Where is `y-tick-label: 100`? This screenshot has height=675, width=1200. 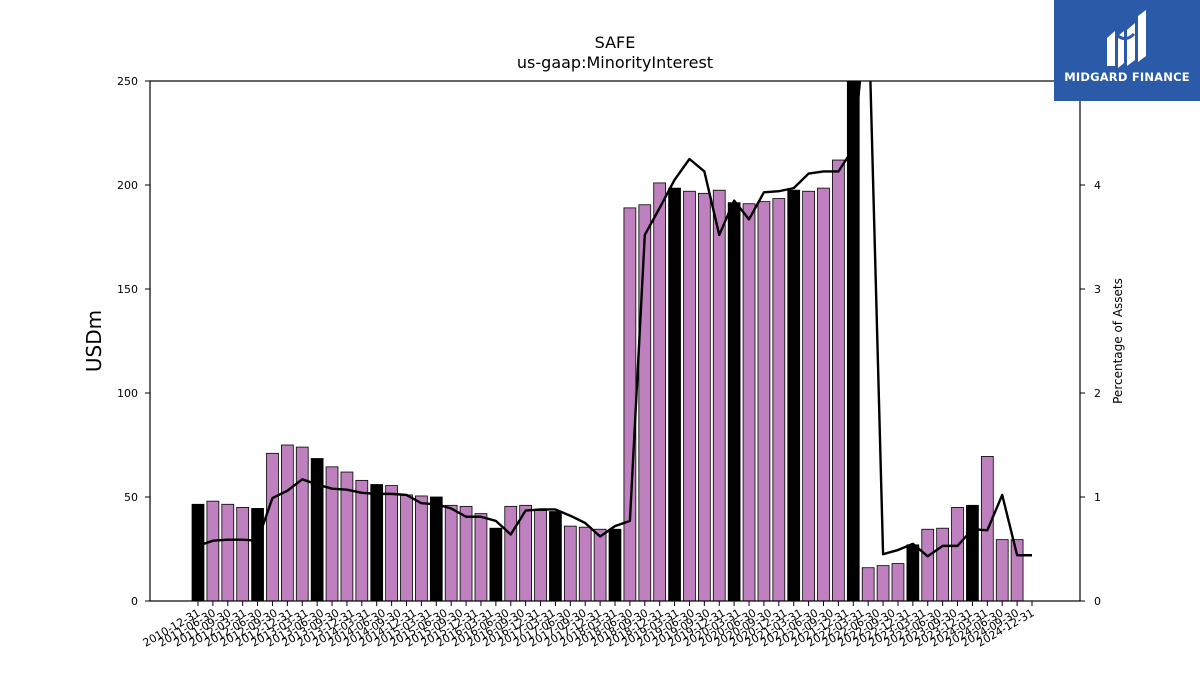 y-tick-label: 100 is located at coordinates (127, 393).